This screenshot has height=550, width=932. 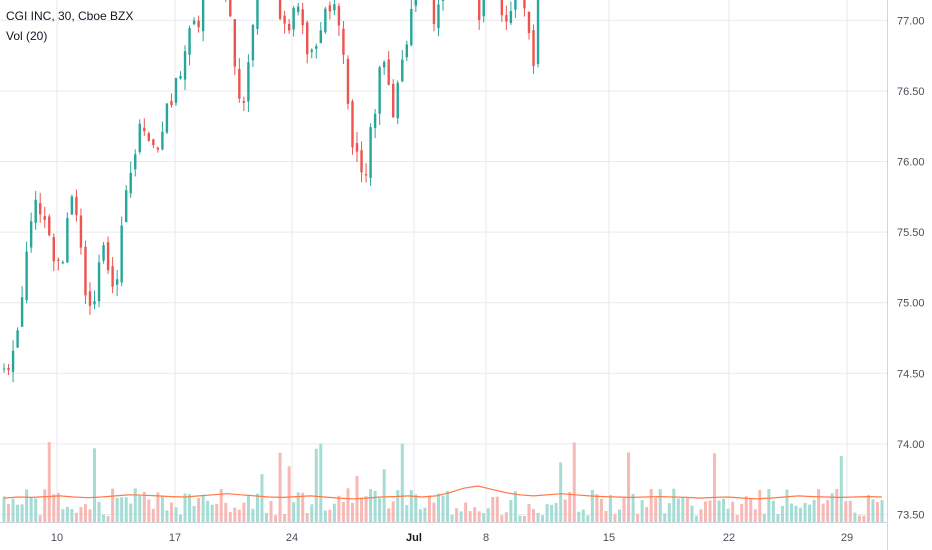 What do you see at coordinates (27, 36) in the screenshot?
I see `volume-indicator-label: Vol (20)` at bounding box center [27, 36].